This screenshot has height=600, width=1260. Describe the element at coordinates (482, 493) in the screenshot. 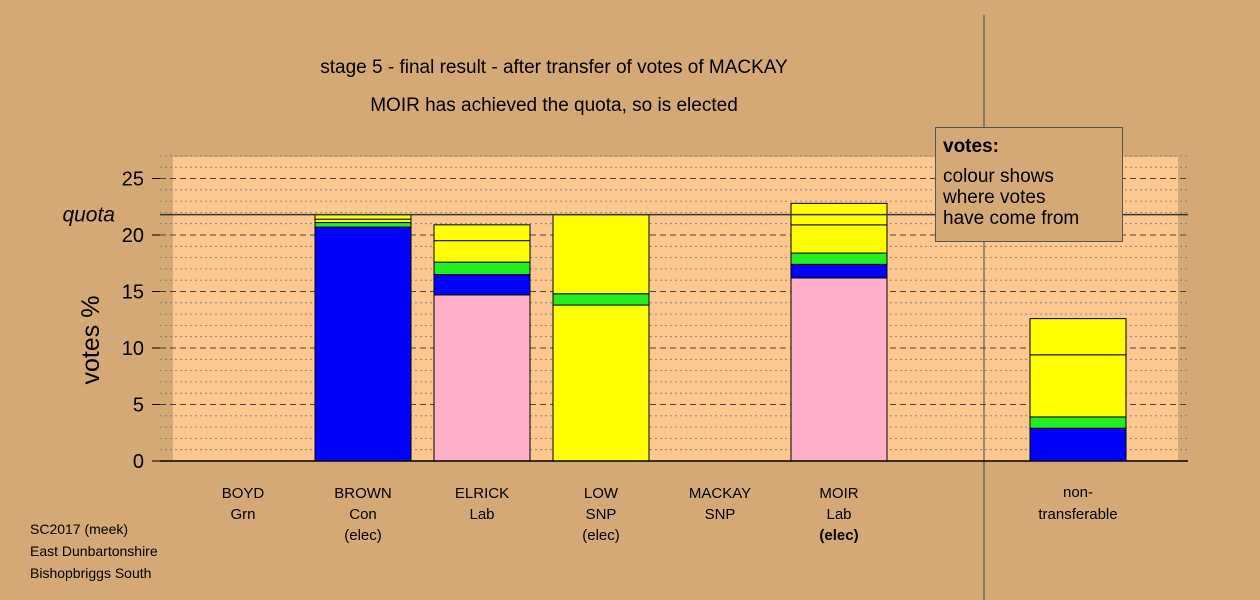

I see `candidate-name-label: ELRICK` at that location.